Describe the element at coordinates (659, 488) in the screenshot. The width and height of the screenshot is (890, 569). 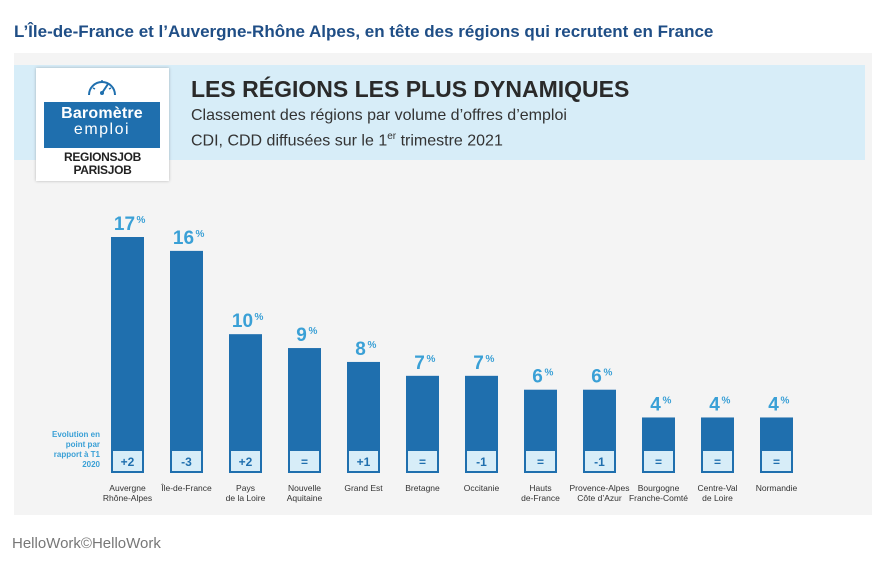
I see `category-label: Bourgogne` at that location.